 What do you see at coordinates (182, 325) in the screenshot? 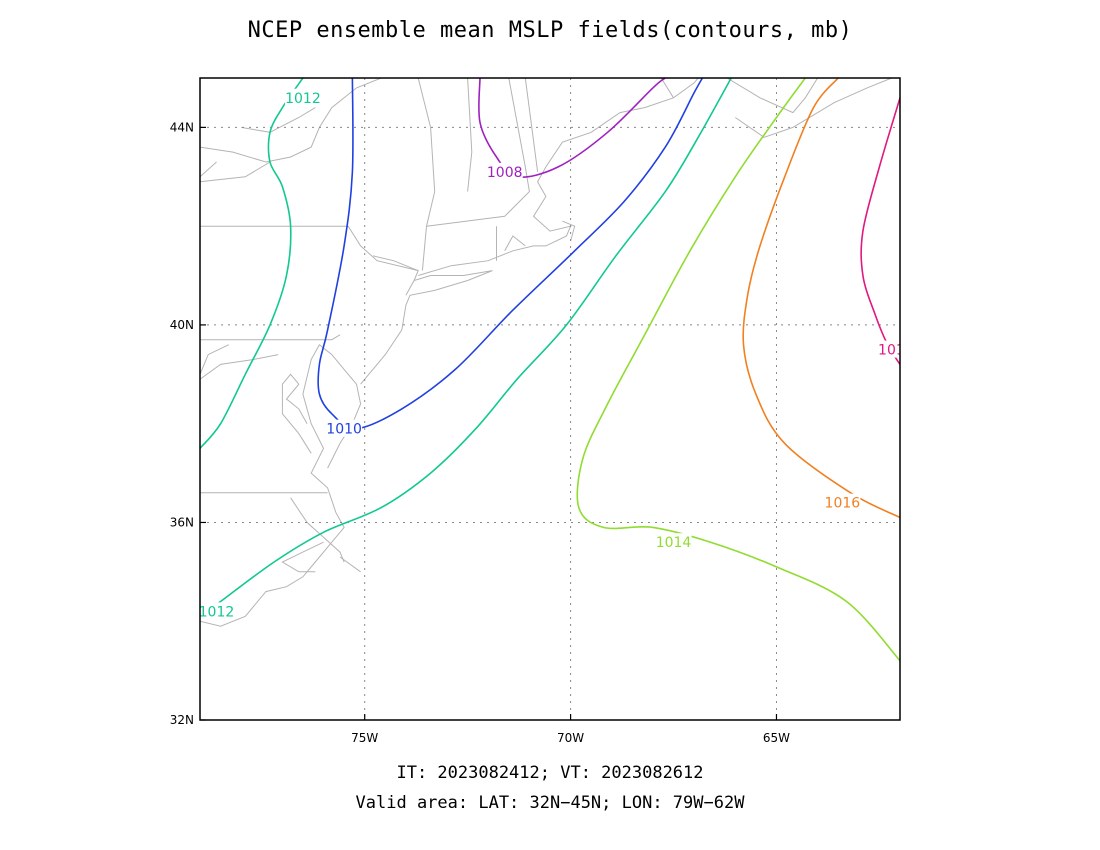
I see `y-tick-label: 40N` at bounding box center [182, 325].